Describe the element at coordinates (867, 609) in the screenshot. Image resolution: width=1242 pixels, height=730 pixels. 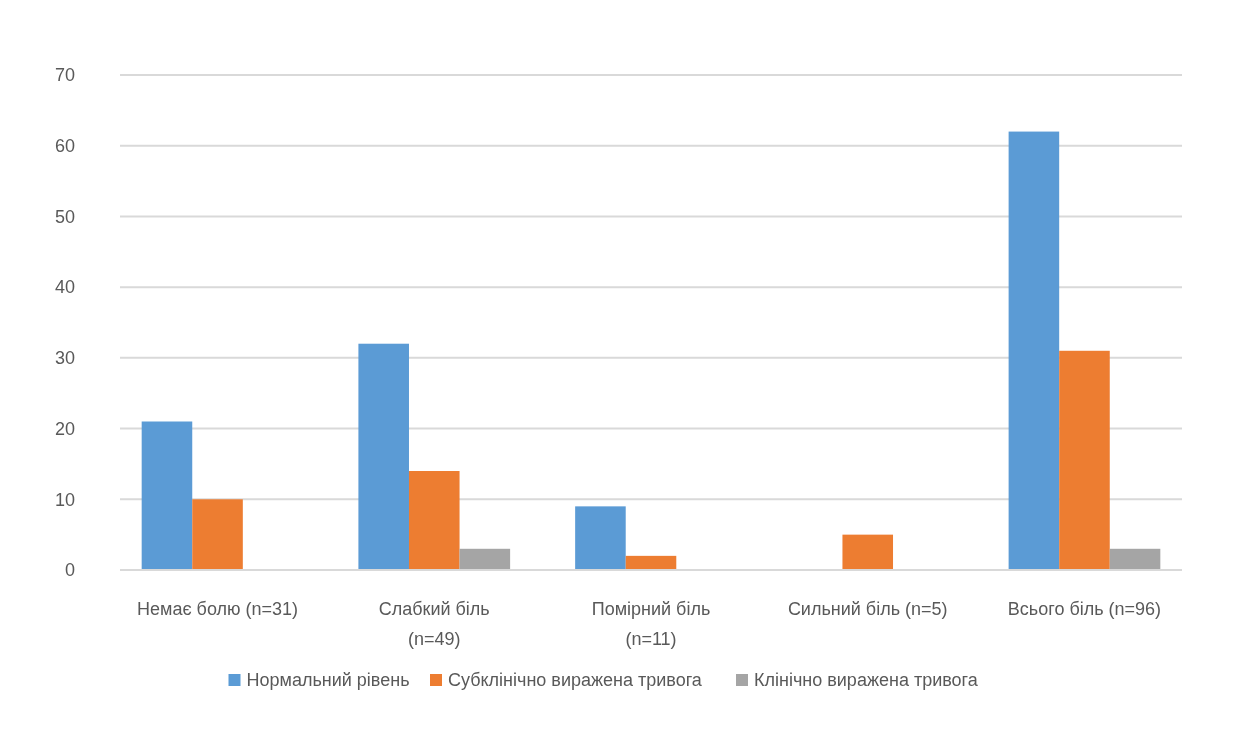
I see `x-tick-label: Сильний біль (n=5)` at that location.